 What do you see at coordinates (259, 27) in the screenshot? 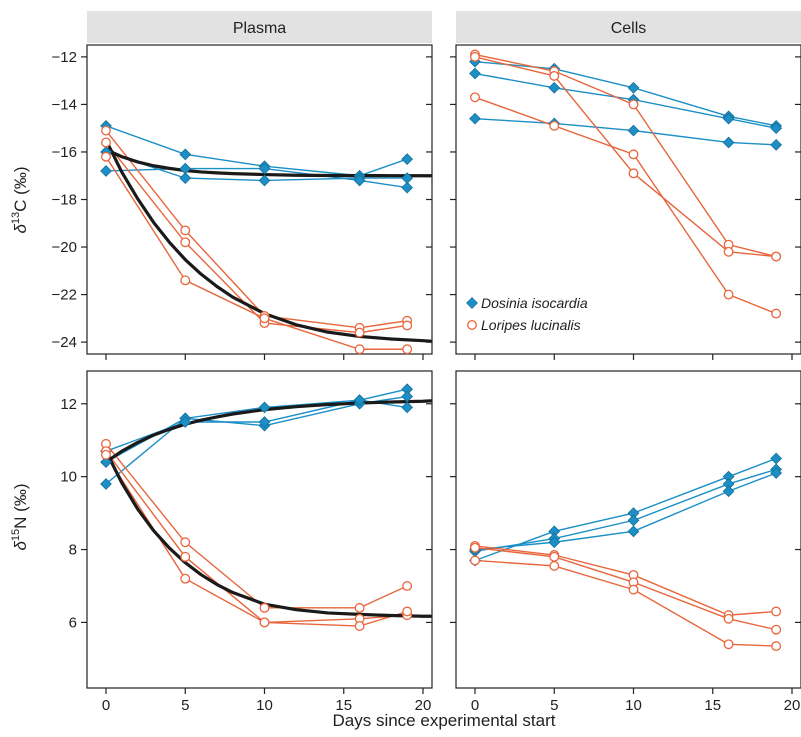
I see `facet-strip-plasma-bg` at bounding box center [259, 27].